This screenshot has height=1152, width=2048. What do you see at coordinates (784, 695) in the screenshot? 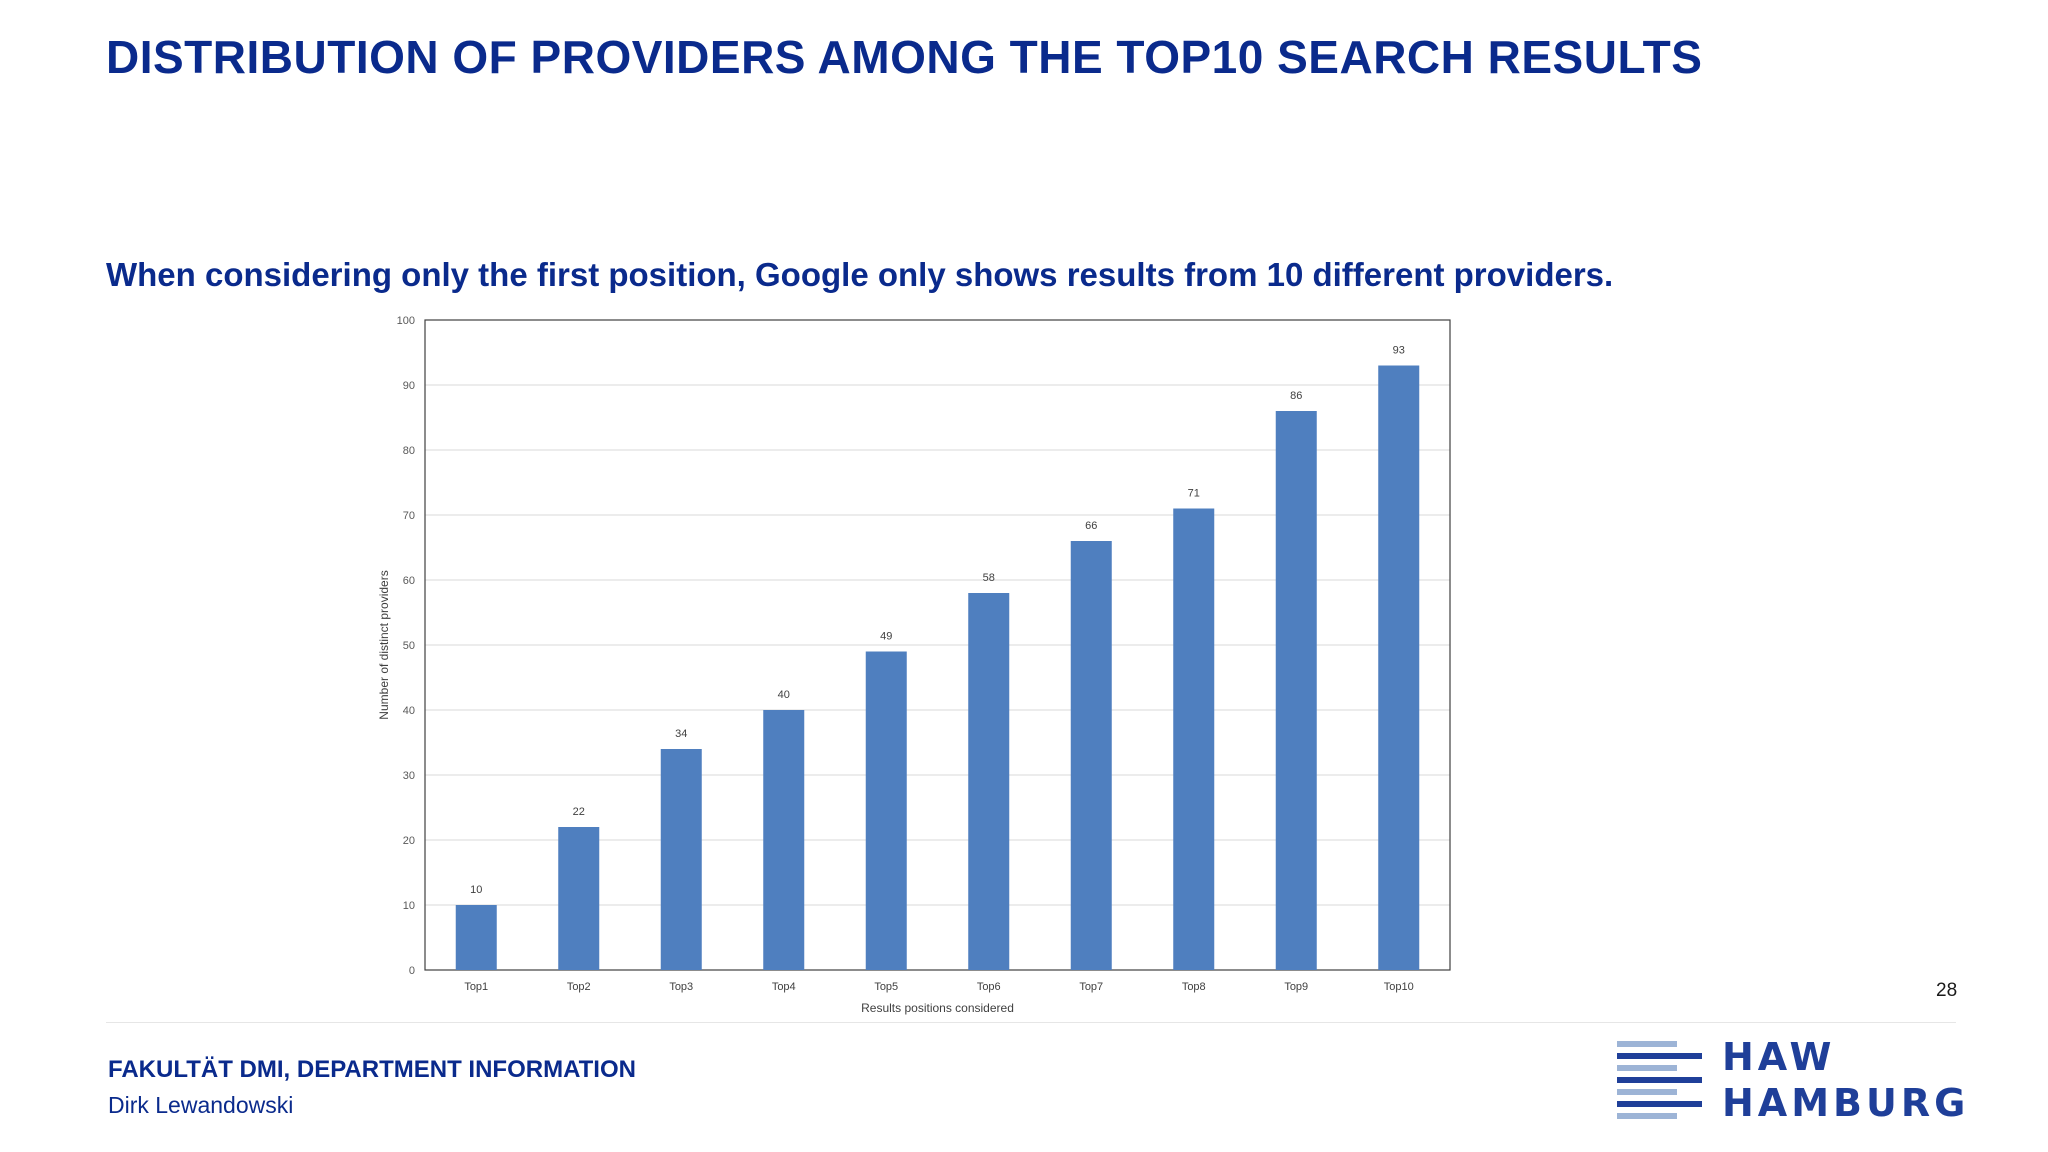
I see `data-label: 40` at bounding box center [784, 695].